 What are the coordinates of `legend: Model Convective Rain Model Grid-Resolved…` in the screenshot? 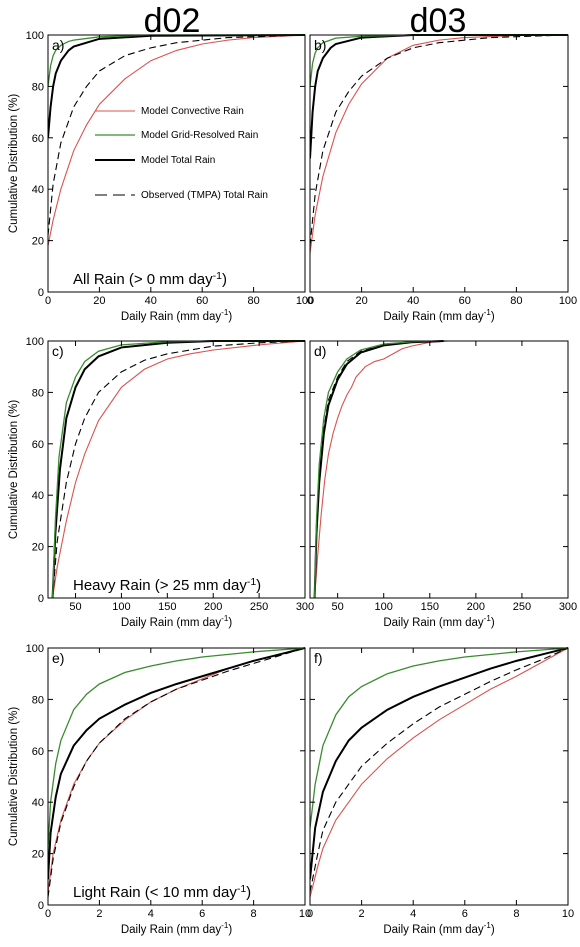 It's located at (181, 153).